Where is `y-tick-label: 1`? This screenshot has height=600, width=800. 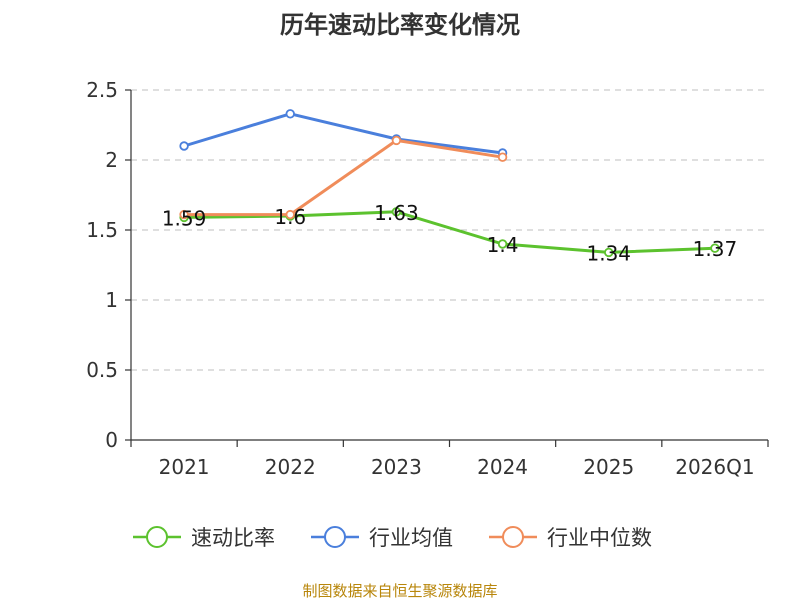
y-tick-label: 1 is located at coordinates (111, 300).